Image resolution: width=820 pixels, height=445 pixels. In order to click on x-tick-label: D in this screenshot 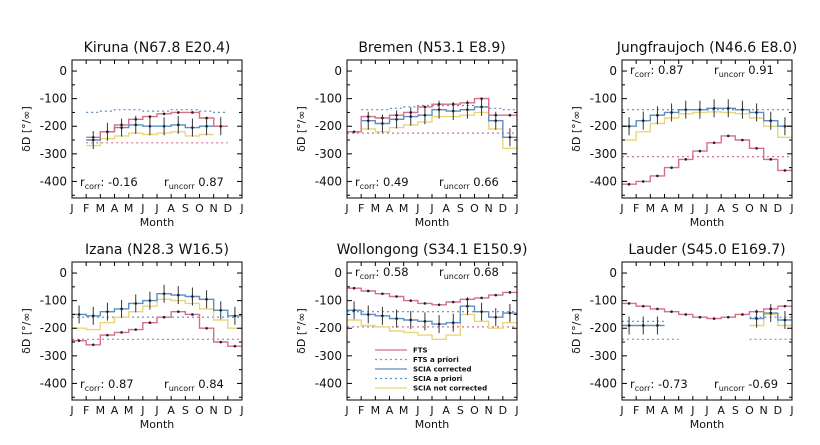, I will do `click(778, 410)`.